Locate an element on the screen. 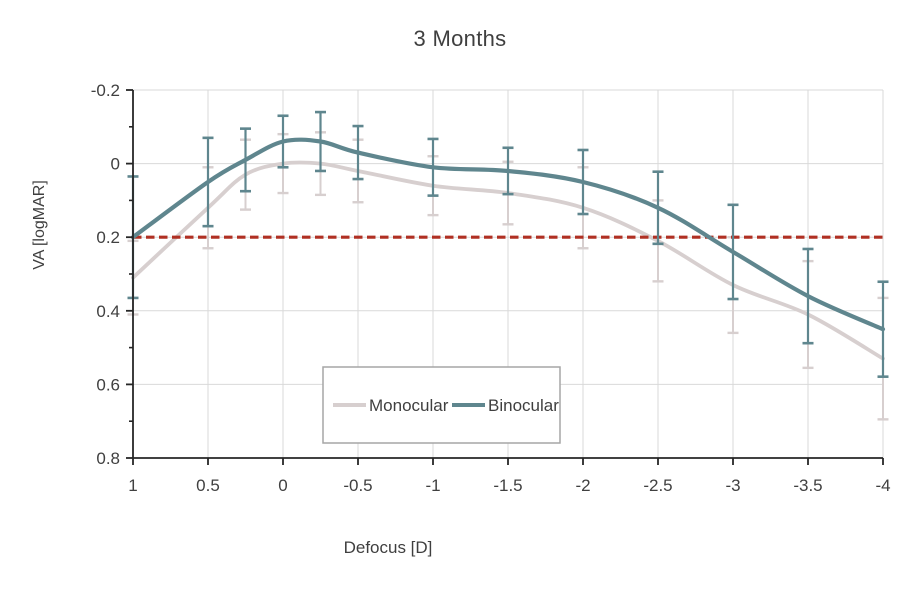  x-tick-label: -2.5 is located at coordinates (657, 485).